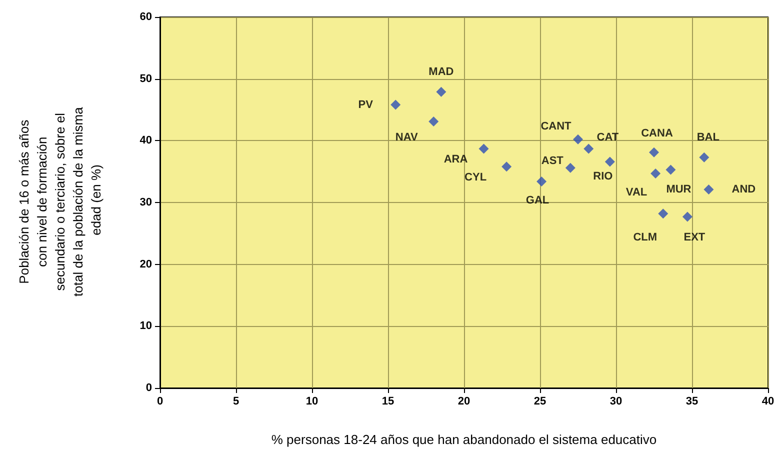  Describe the element at coordinates (540, 402) in the screenshot. I see `x-tick-label: 25` at that location.